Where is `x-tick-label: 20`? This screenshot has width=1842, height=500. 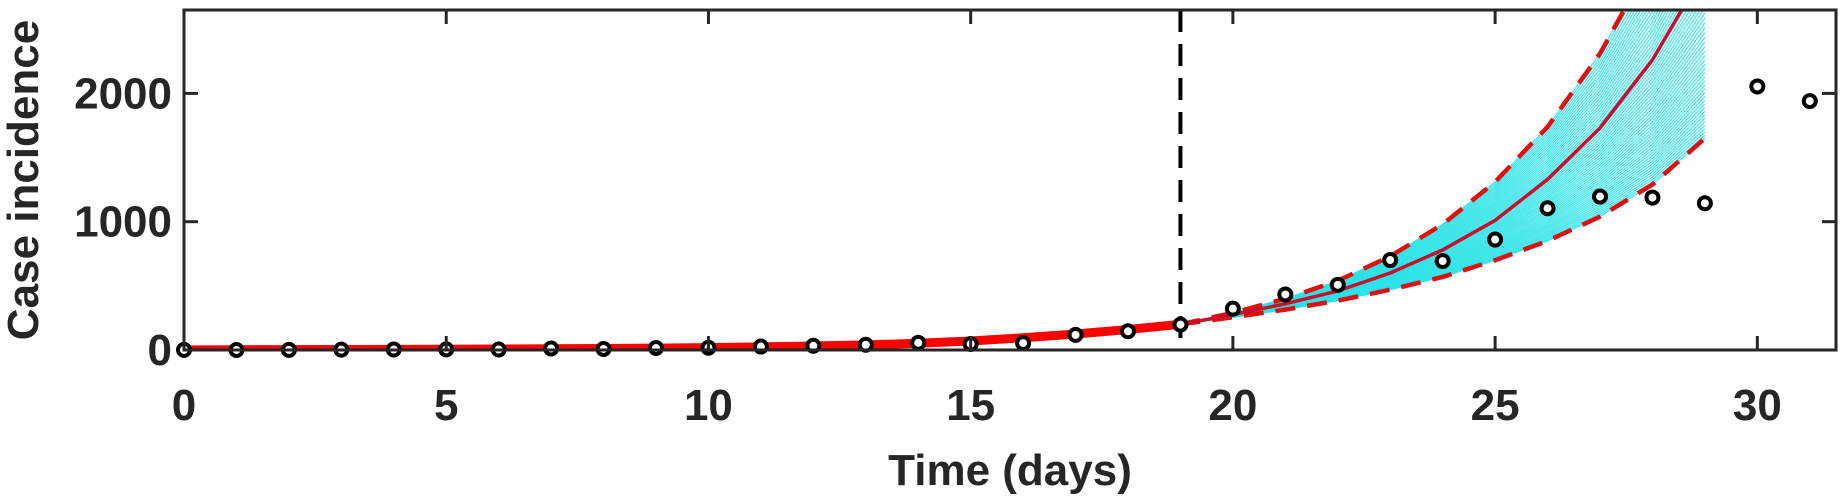
x-tick-label: 20 is located at coordinates (1232, 405).